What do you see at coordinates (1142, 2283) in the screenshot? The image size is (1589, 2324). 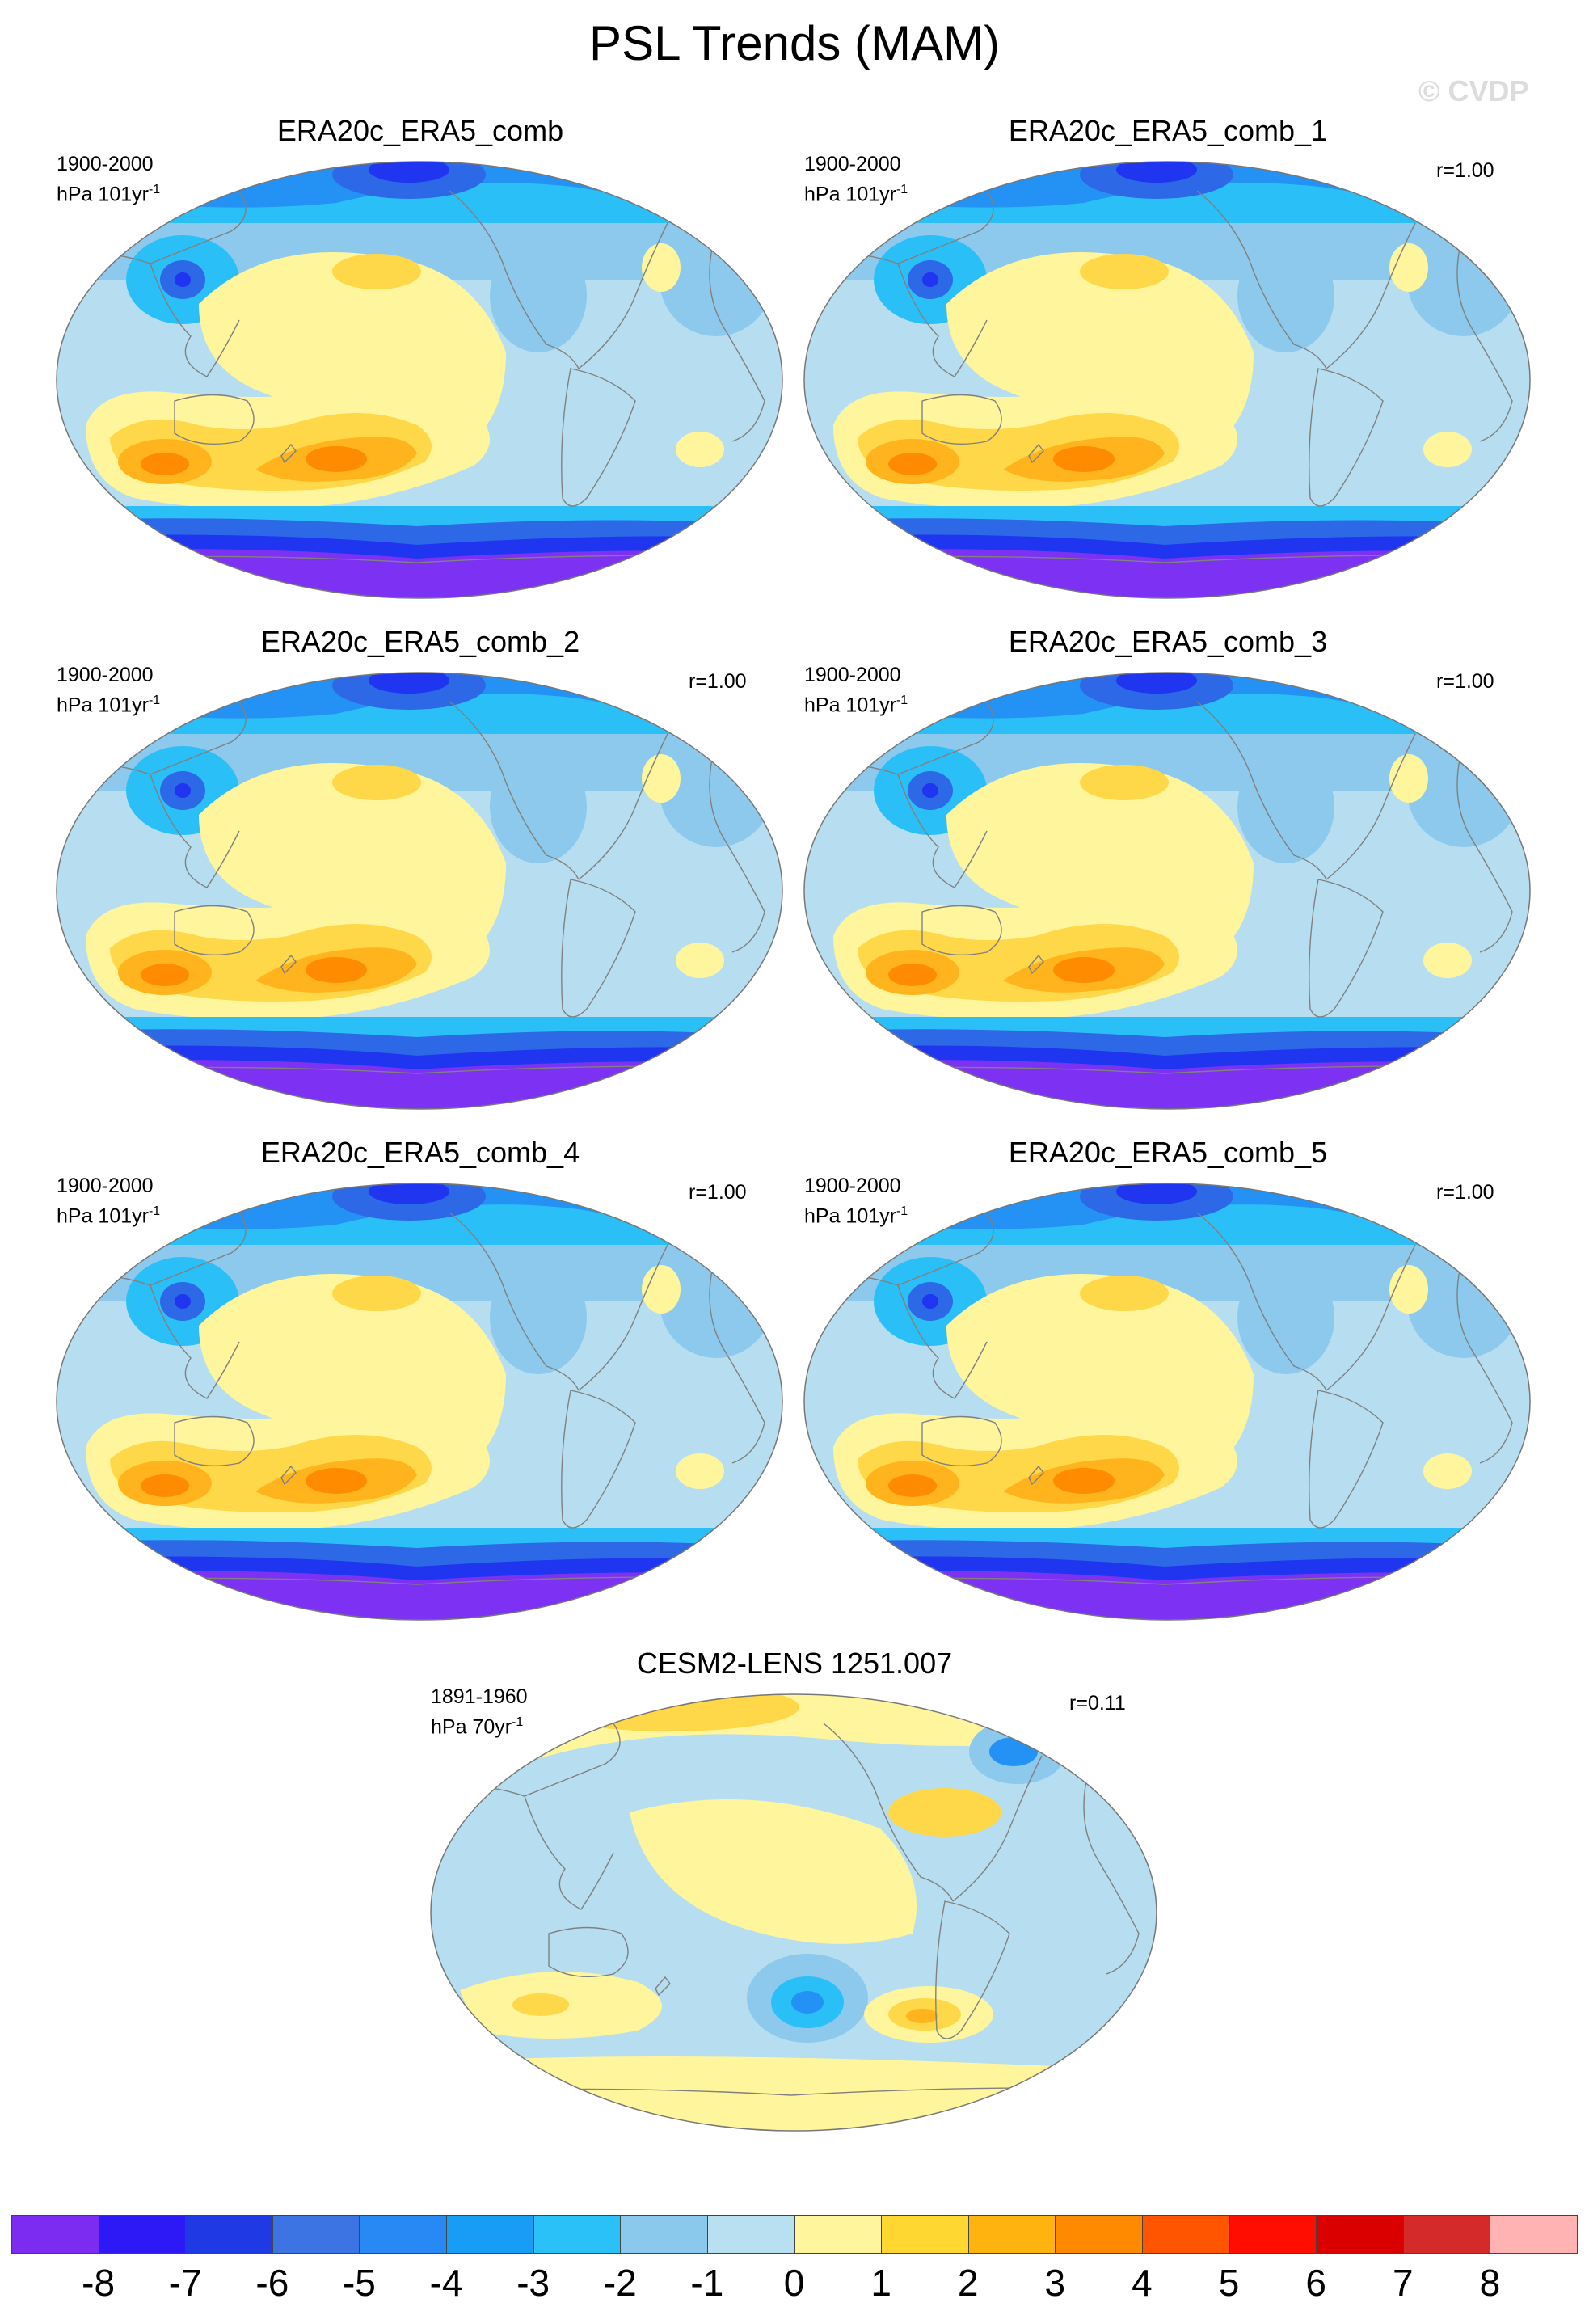 I see `colorbar-tick-label: 4` at bounding box center [1142, 2283].